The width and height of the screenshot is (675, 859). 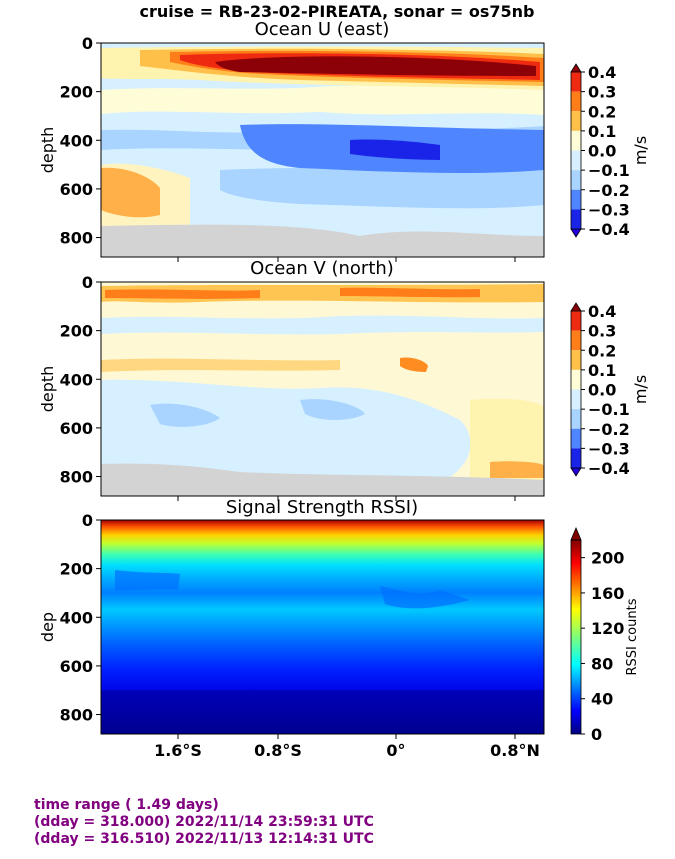 What do you see at coordinates (204, 839) in the screenshot?
I see `footer-start-time: (dday = 316.510) 2022/11/13 12:14:31 UTC` at bounding box center [204, 839].